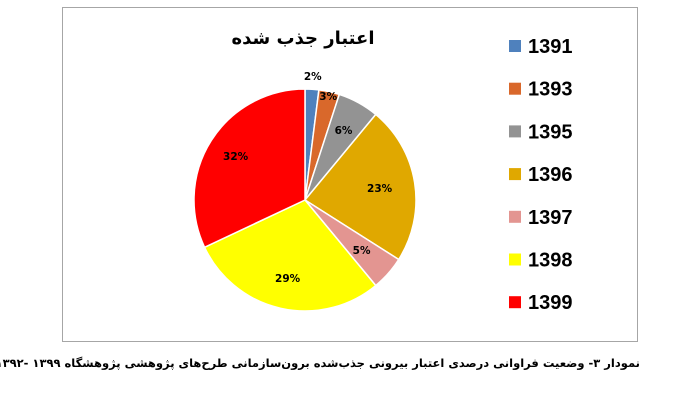 The image size is (688, 405). What do you see at coordinates (550, 47) in the screenshot?
I see `legend-label-1391: 1391` at bounding box center [550, 47].